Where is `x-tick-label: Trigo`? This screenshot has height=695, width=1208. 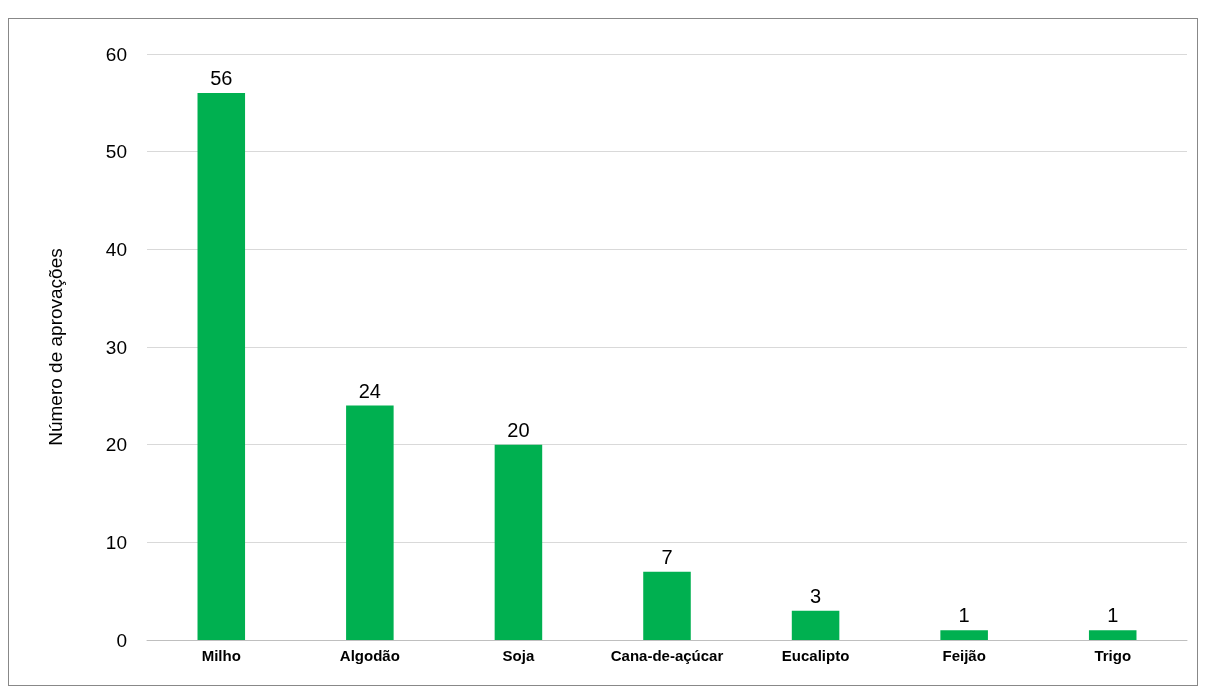
x-tick-label: Trigo is located at coordinates (1113, 655).